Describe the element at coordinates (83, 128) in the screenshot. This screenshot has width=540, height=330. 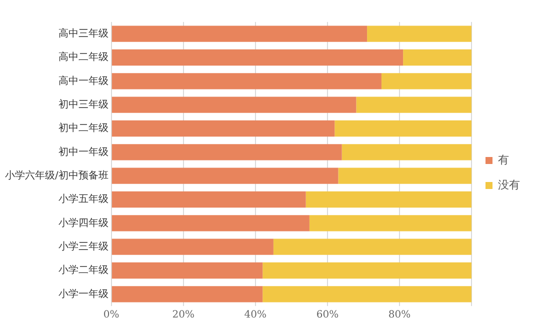
I see `y-tick-label: 初中二年级` at that location.